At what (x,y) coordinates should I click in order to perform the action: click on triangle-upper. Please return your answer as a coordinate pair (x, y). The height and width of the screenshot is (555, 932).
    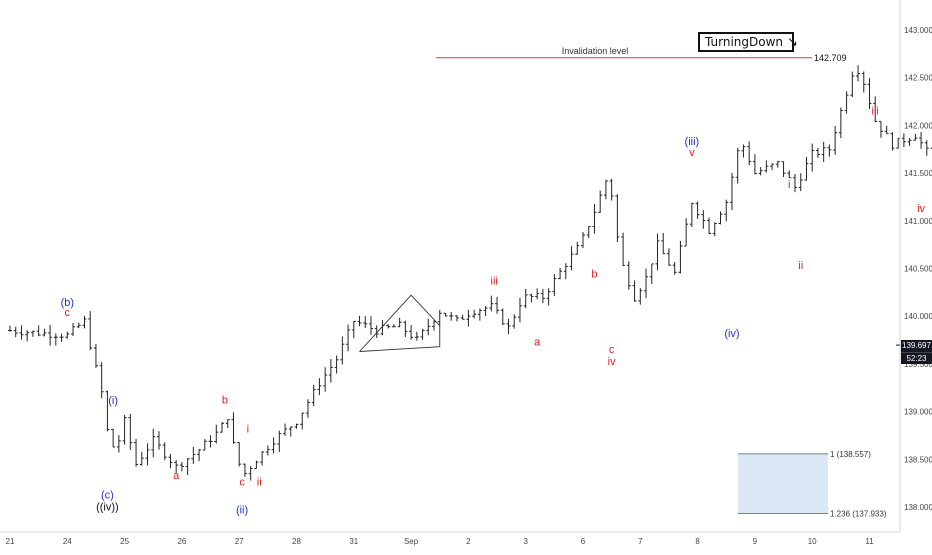
    Looking at the image, I should click on (400, 323).